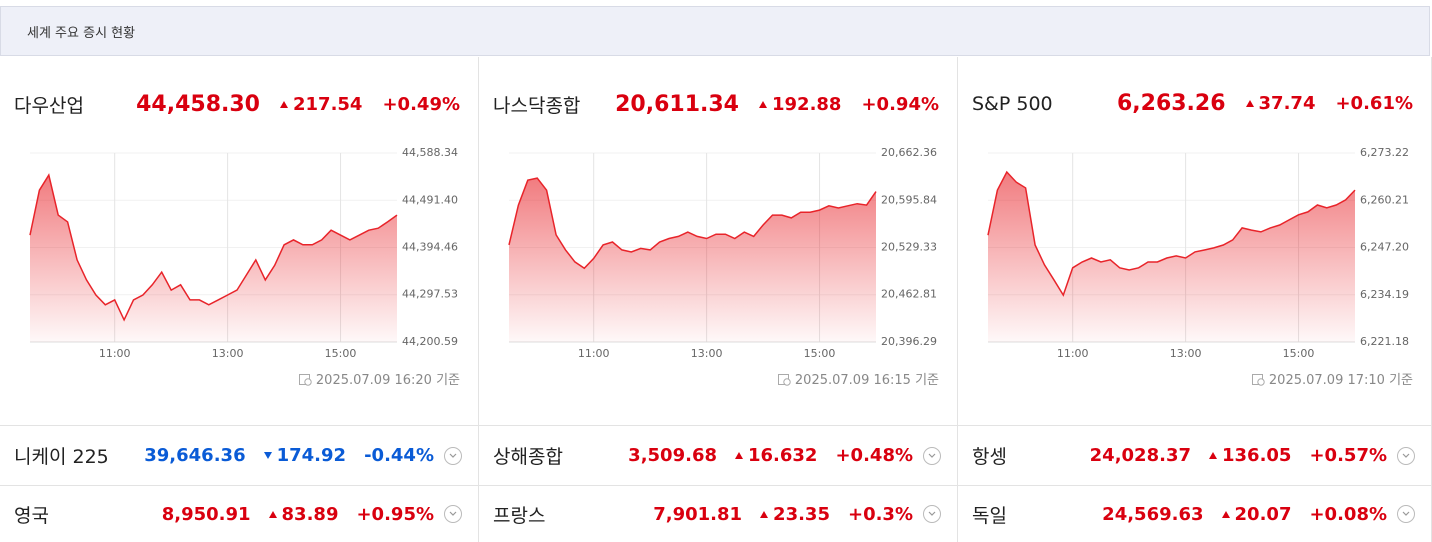 The width and height of the screenshot is (1432, 542). What do you see at coordinates (430, 247) in the screenshot?
I see `y-tick-label: 44,394.46` at bounding box center [430, 247].